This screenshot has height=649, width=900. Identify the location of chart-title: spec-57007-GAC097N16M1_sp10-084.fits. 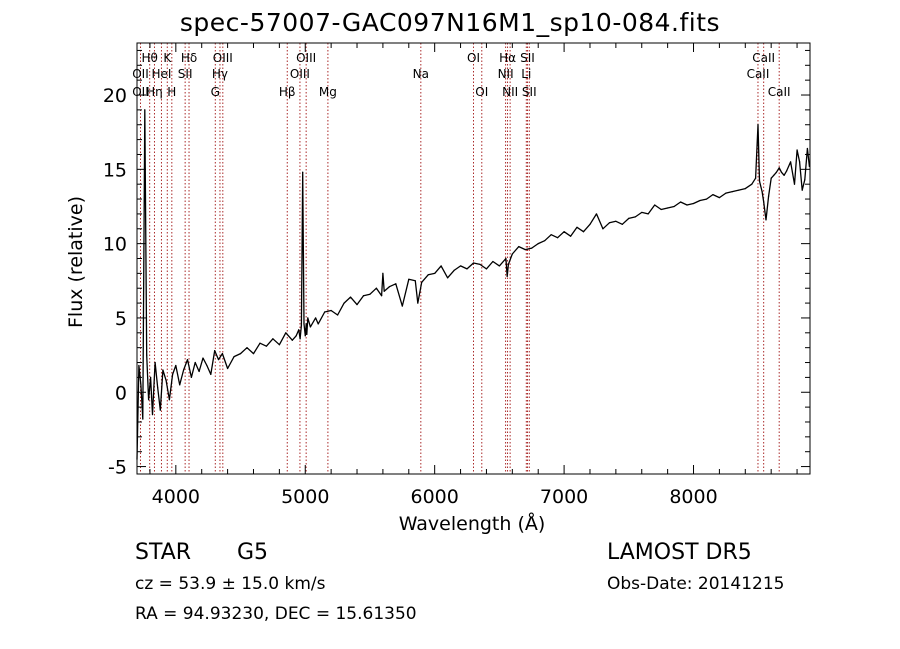
(450, 22).